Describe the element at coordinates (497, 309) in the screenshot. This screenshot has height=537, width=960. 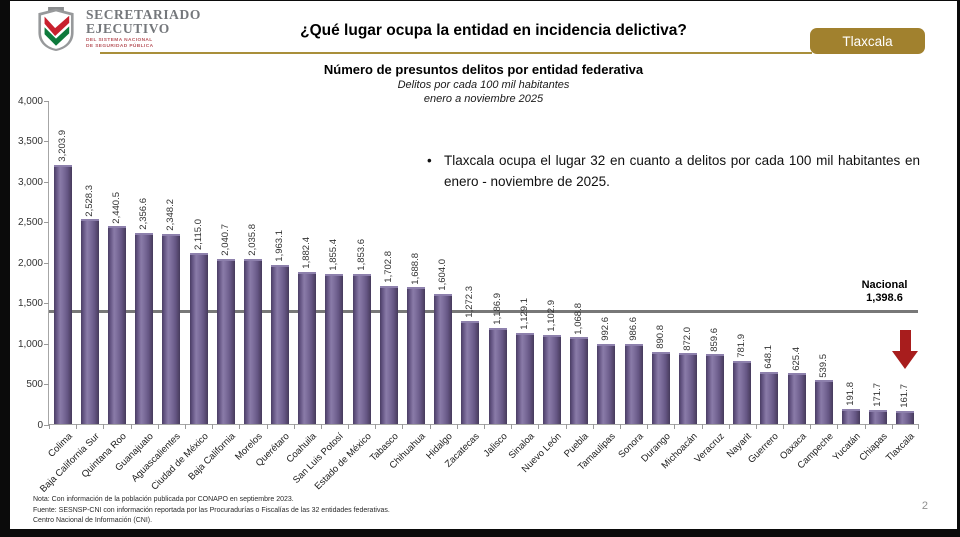
I see `bar-value-label: 1,186.9` at that location.